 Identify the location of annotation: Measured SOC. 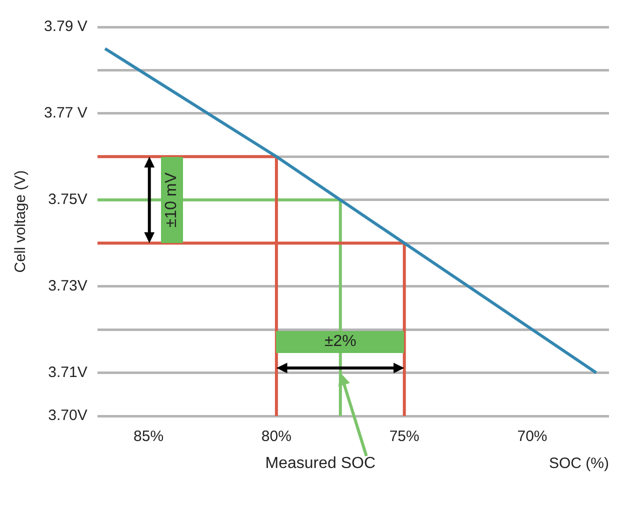
(320, 464).